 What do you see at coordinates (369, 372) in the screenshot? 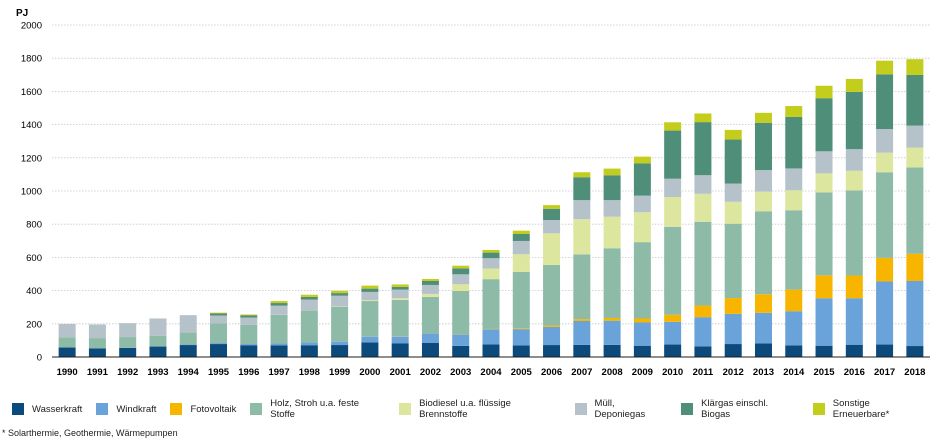
I see `x-tick-label: 2000` at bounding box center [369, 372].